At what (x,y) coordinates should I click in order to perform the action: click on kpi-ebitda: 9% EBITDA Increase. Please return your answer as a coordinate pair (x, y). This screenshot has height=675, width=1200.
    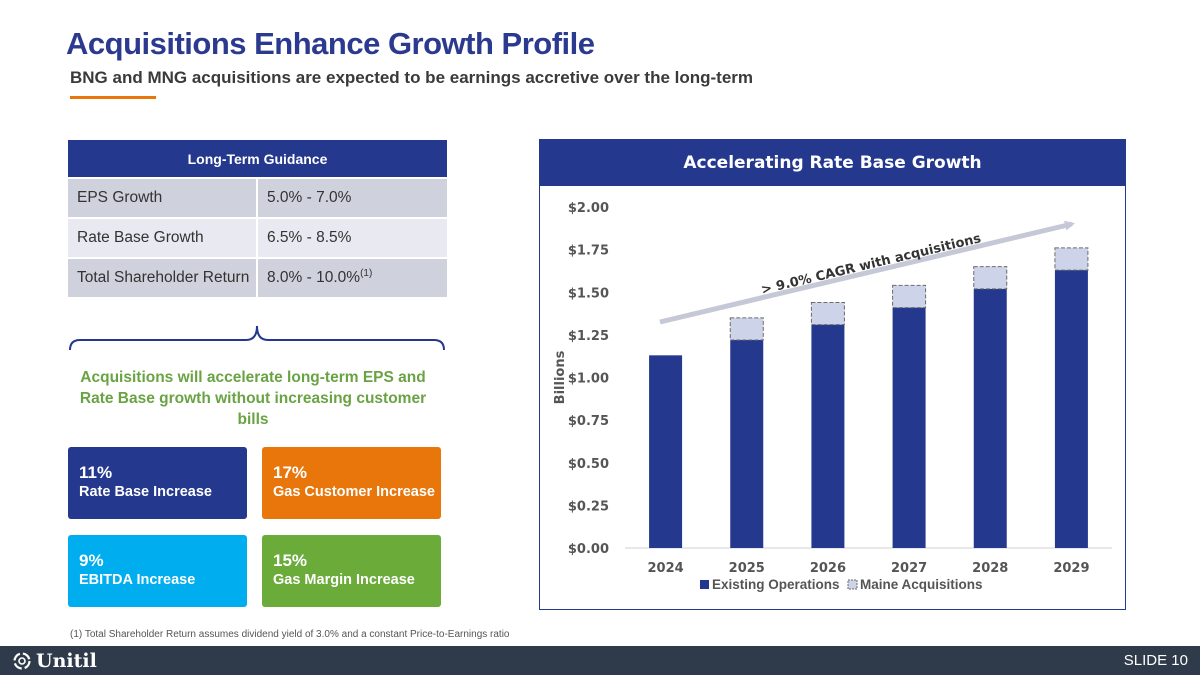
    Looking at the image, I should click on (157, 571).